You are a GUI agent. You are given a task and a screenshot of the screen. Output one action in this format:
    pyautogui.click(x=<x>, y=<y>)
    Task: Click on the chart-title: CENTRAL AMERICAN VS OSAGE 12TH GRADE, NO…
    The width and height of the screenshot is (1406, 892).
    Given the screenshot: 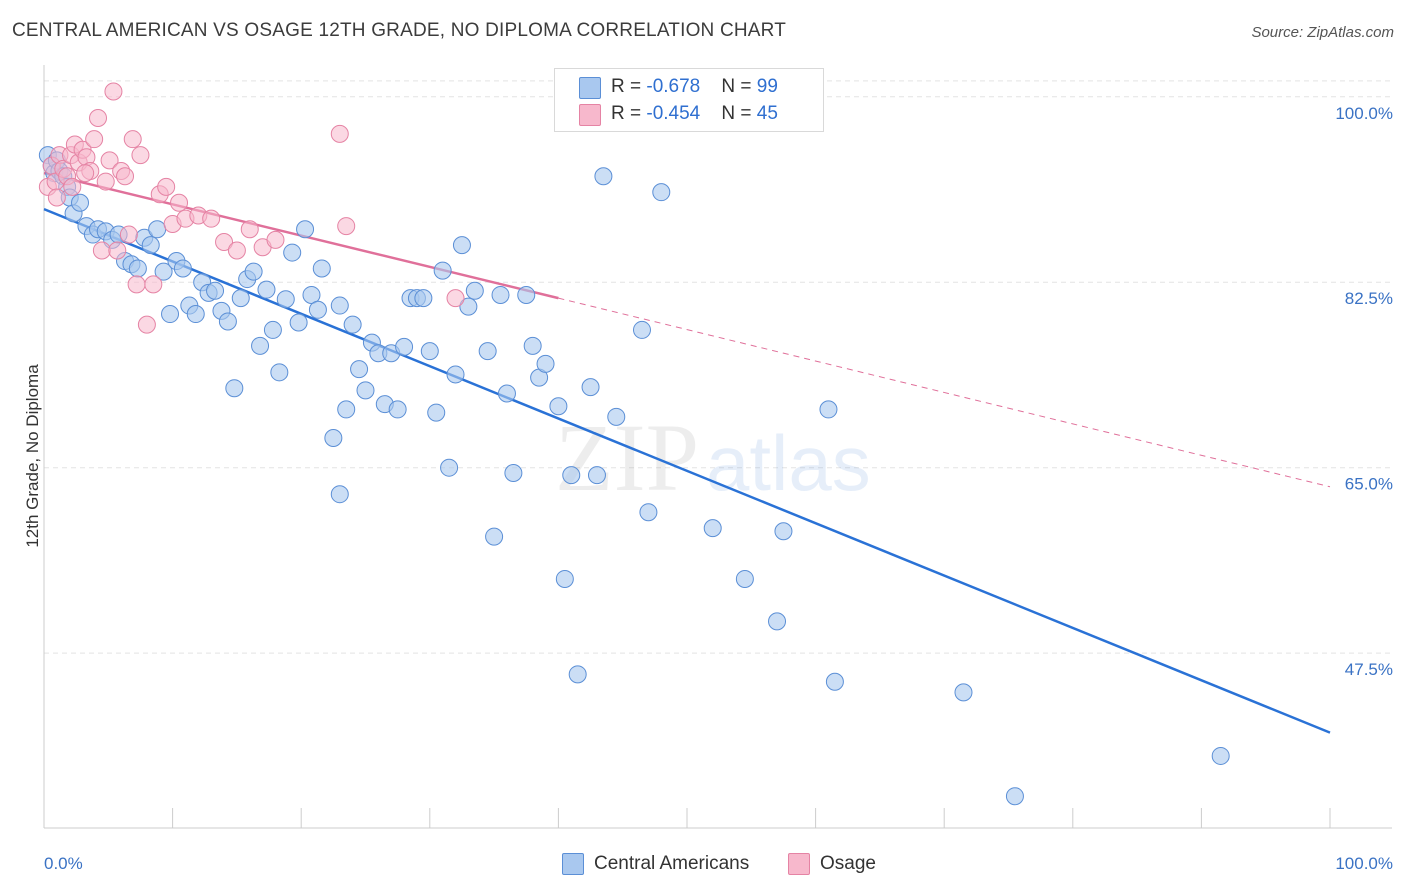 What is the action you would take?
    pyautogui.click(x=399, y=30)
    